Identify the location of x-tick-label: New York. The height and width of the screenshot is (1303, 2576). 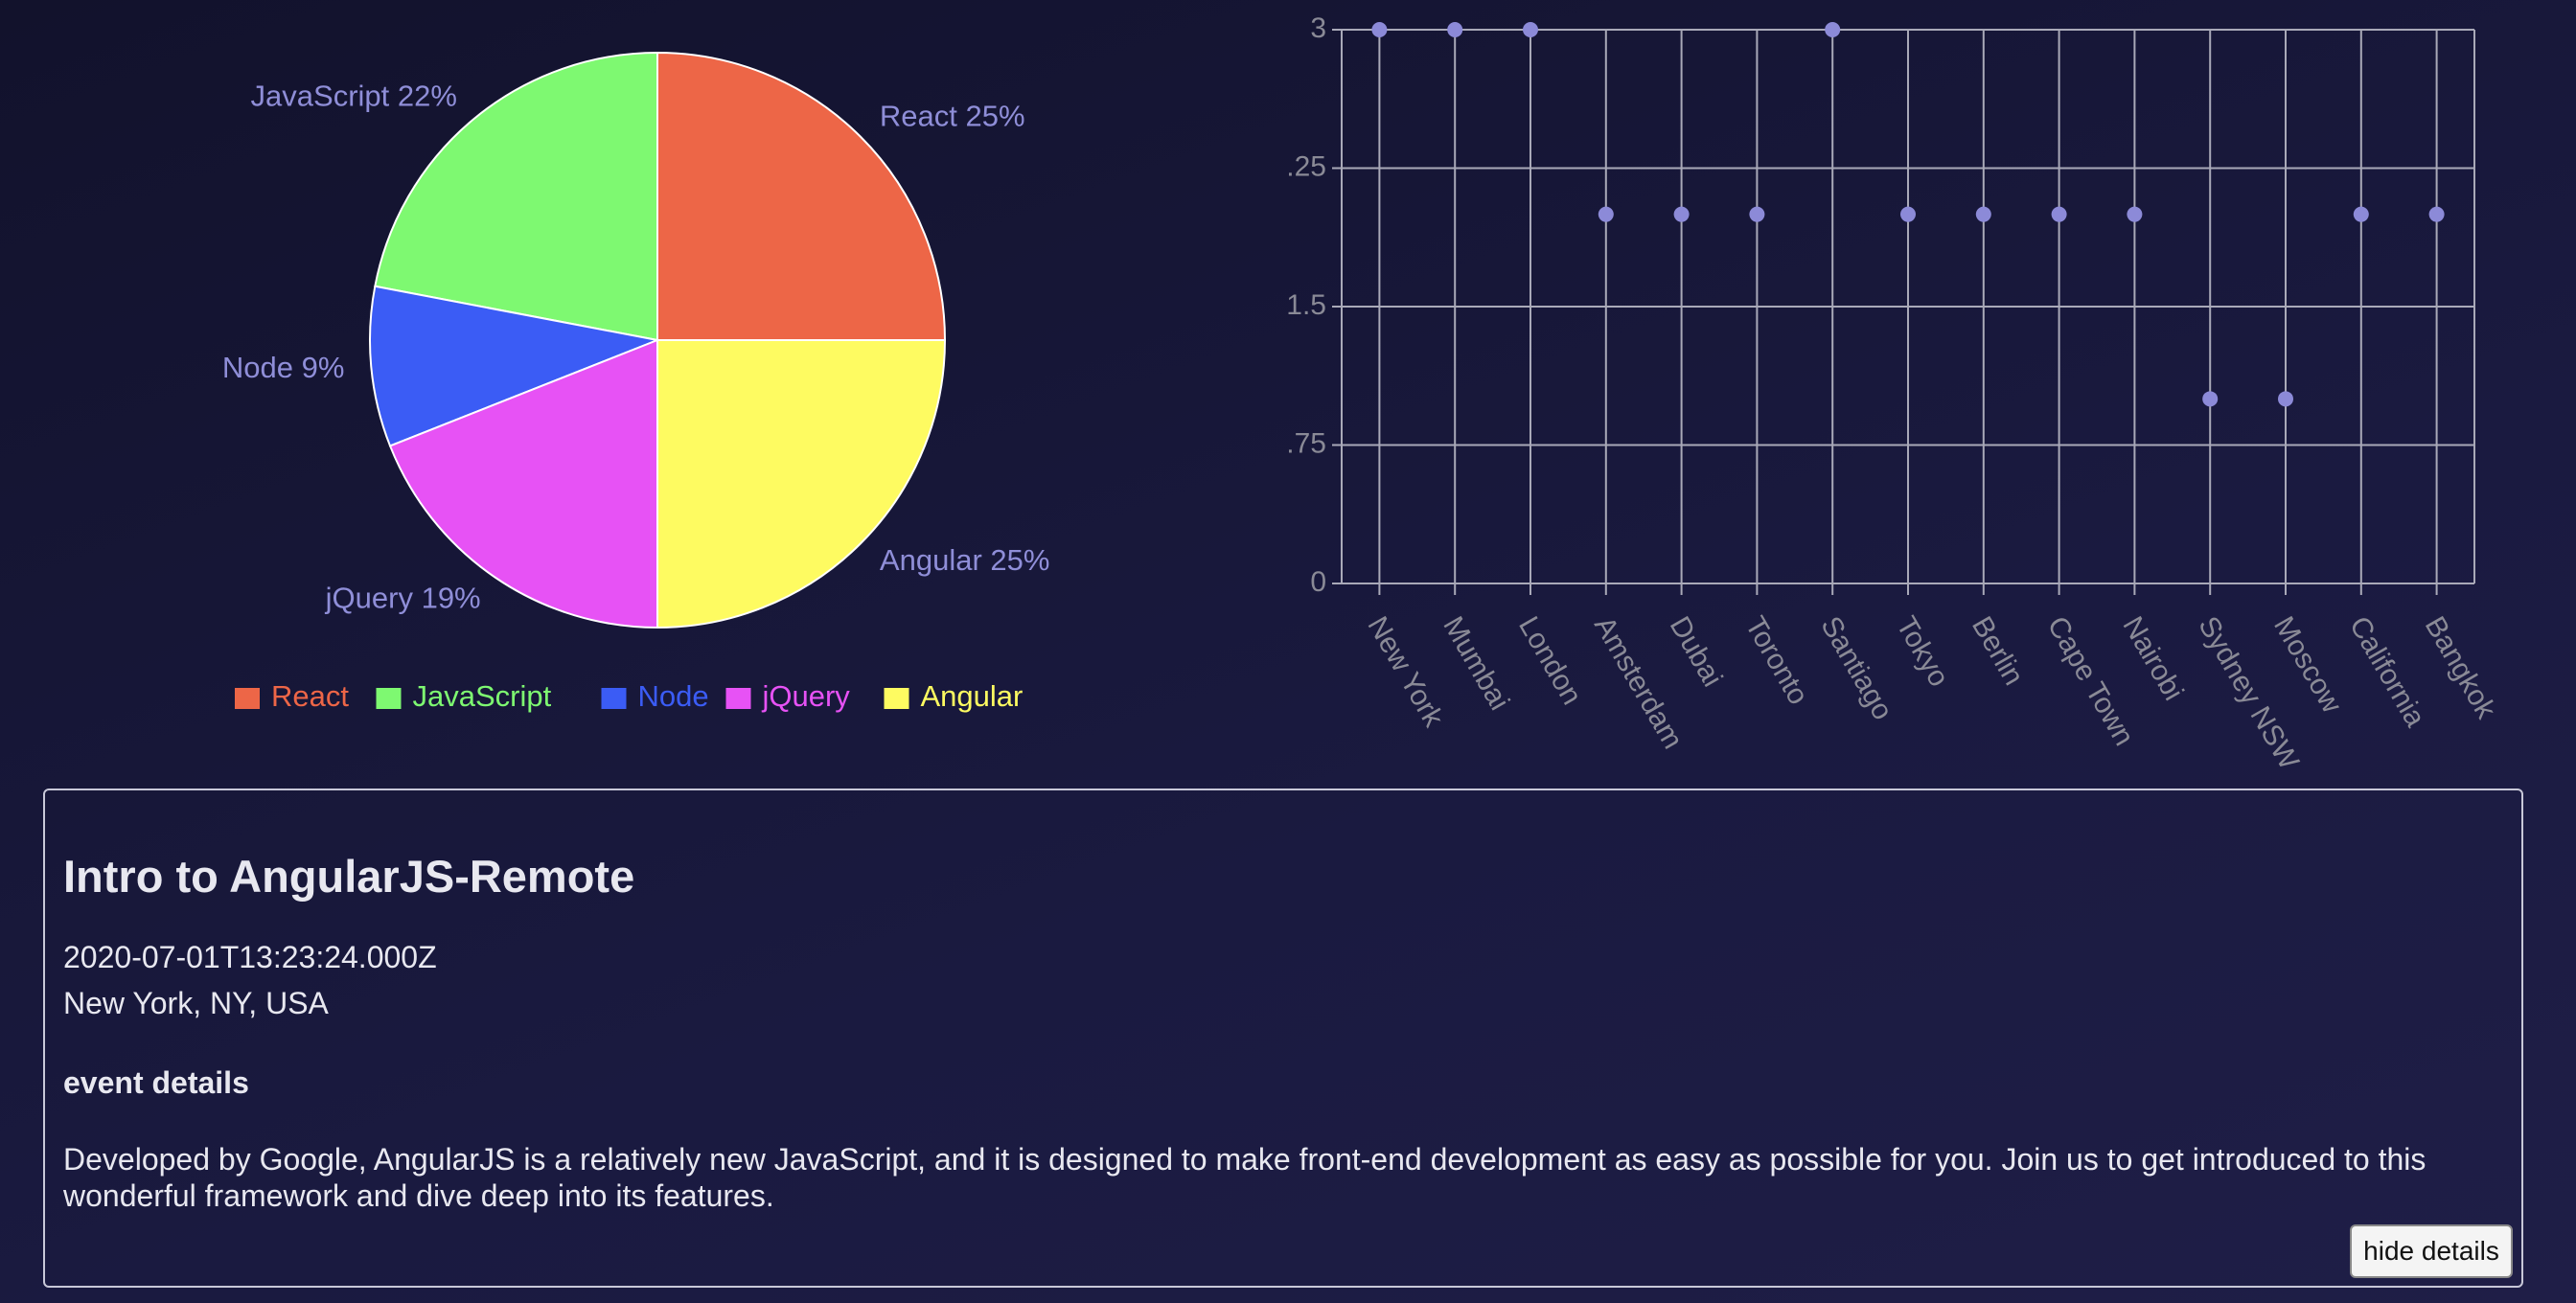
(1405, 672).